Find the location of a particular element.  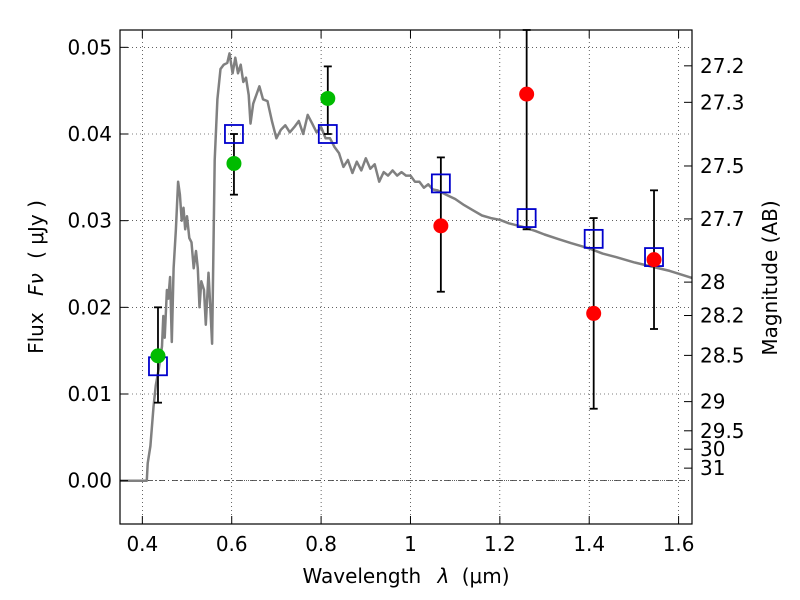

x-axis-title: Wavelength λ (μm) is located at coordinates (405, 576).